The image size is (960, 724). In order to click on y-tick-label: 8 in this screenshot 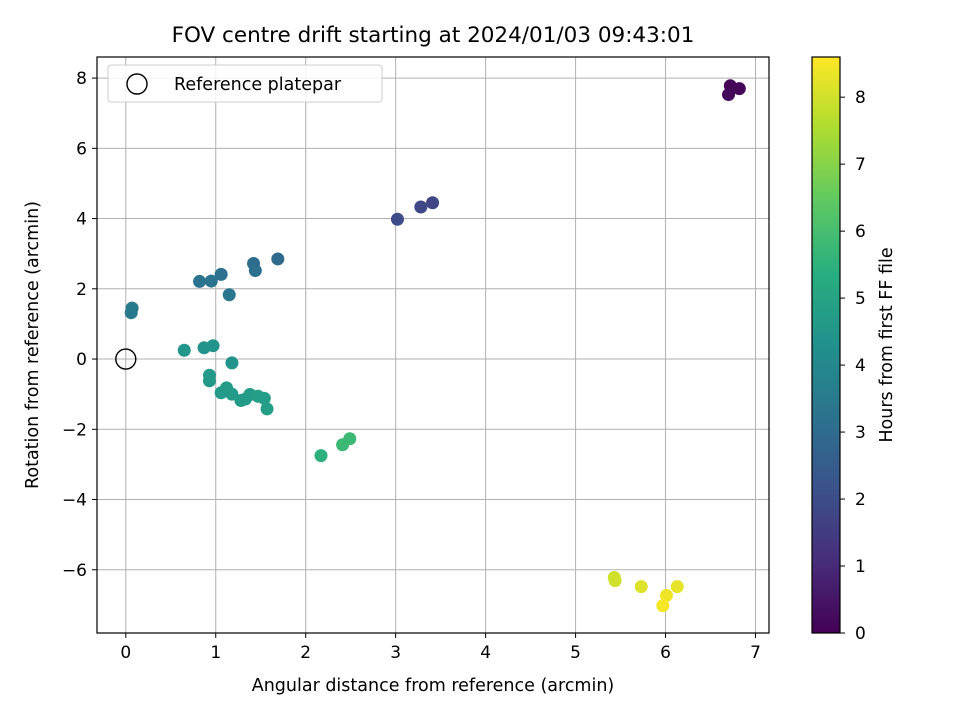, I will do `click(81, 79)`.